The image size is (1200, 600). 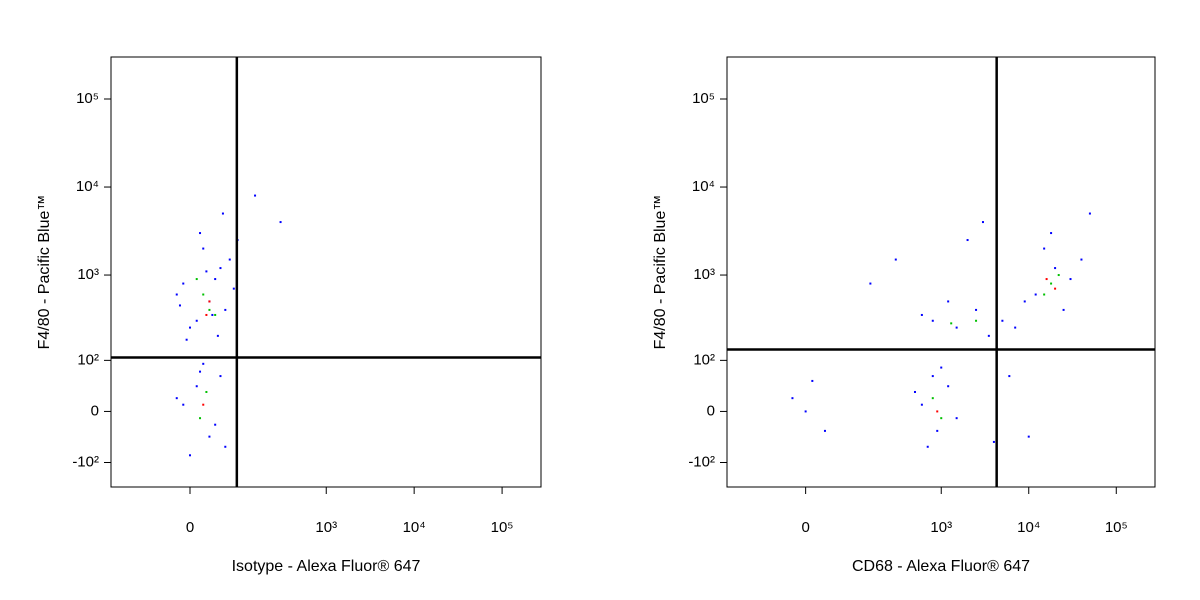 I want to click on x-axis-title: CD68 - Alexa Fluor® 647, so click(x=941, y=566).